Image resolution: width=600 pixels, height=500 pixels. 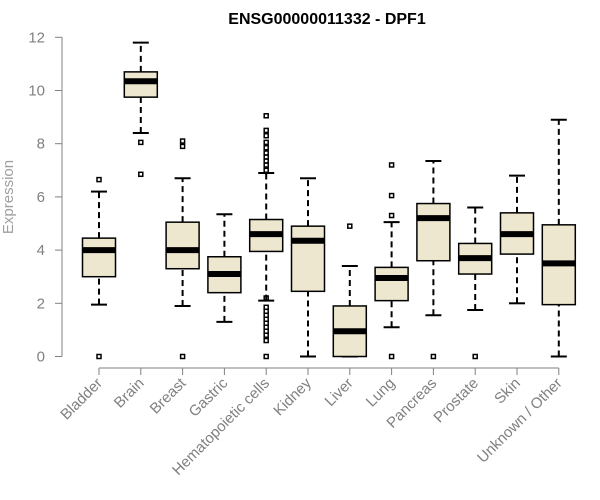 What do you see at coordinates (41, 197) in the screenshot?
I see `y-tick-label: 6` at bounding box center [41, 197].